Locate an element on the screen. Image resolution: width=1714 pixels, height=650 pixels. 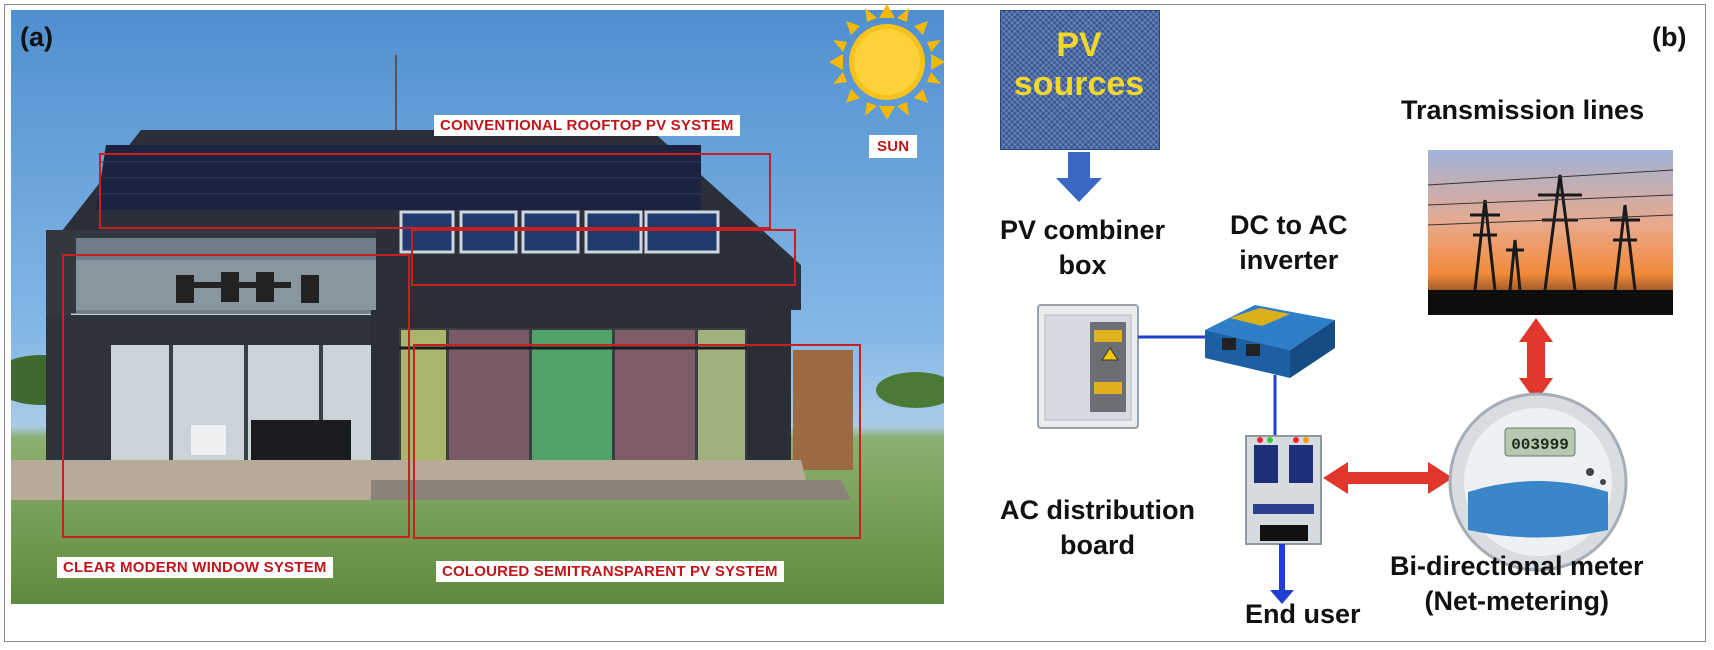
combiner-label-line1: PV combiner is located at coordinates (1083, 230).